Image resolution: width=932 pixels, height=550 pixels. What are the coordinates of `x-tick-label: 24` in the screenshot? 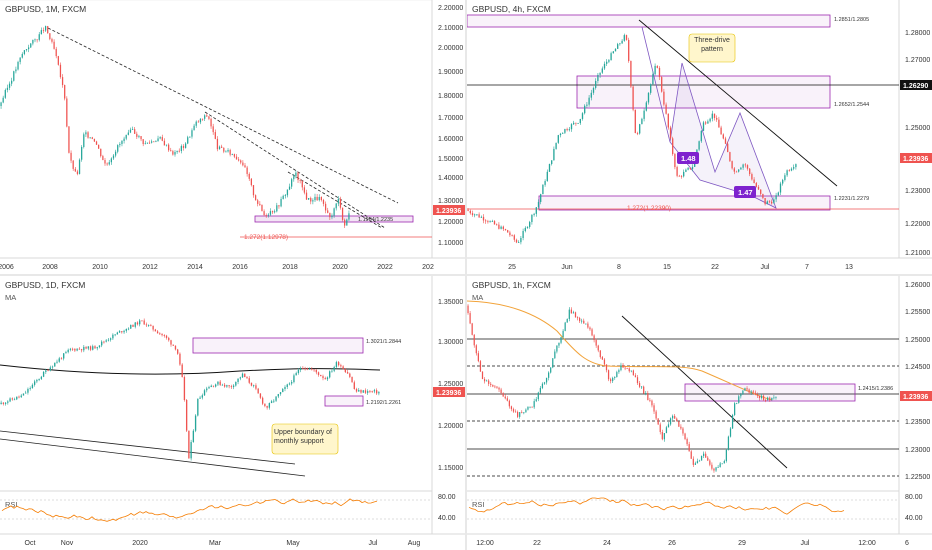 It's located at (607, 543).